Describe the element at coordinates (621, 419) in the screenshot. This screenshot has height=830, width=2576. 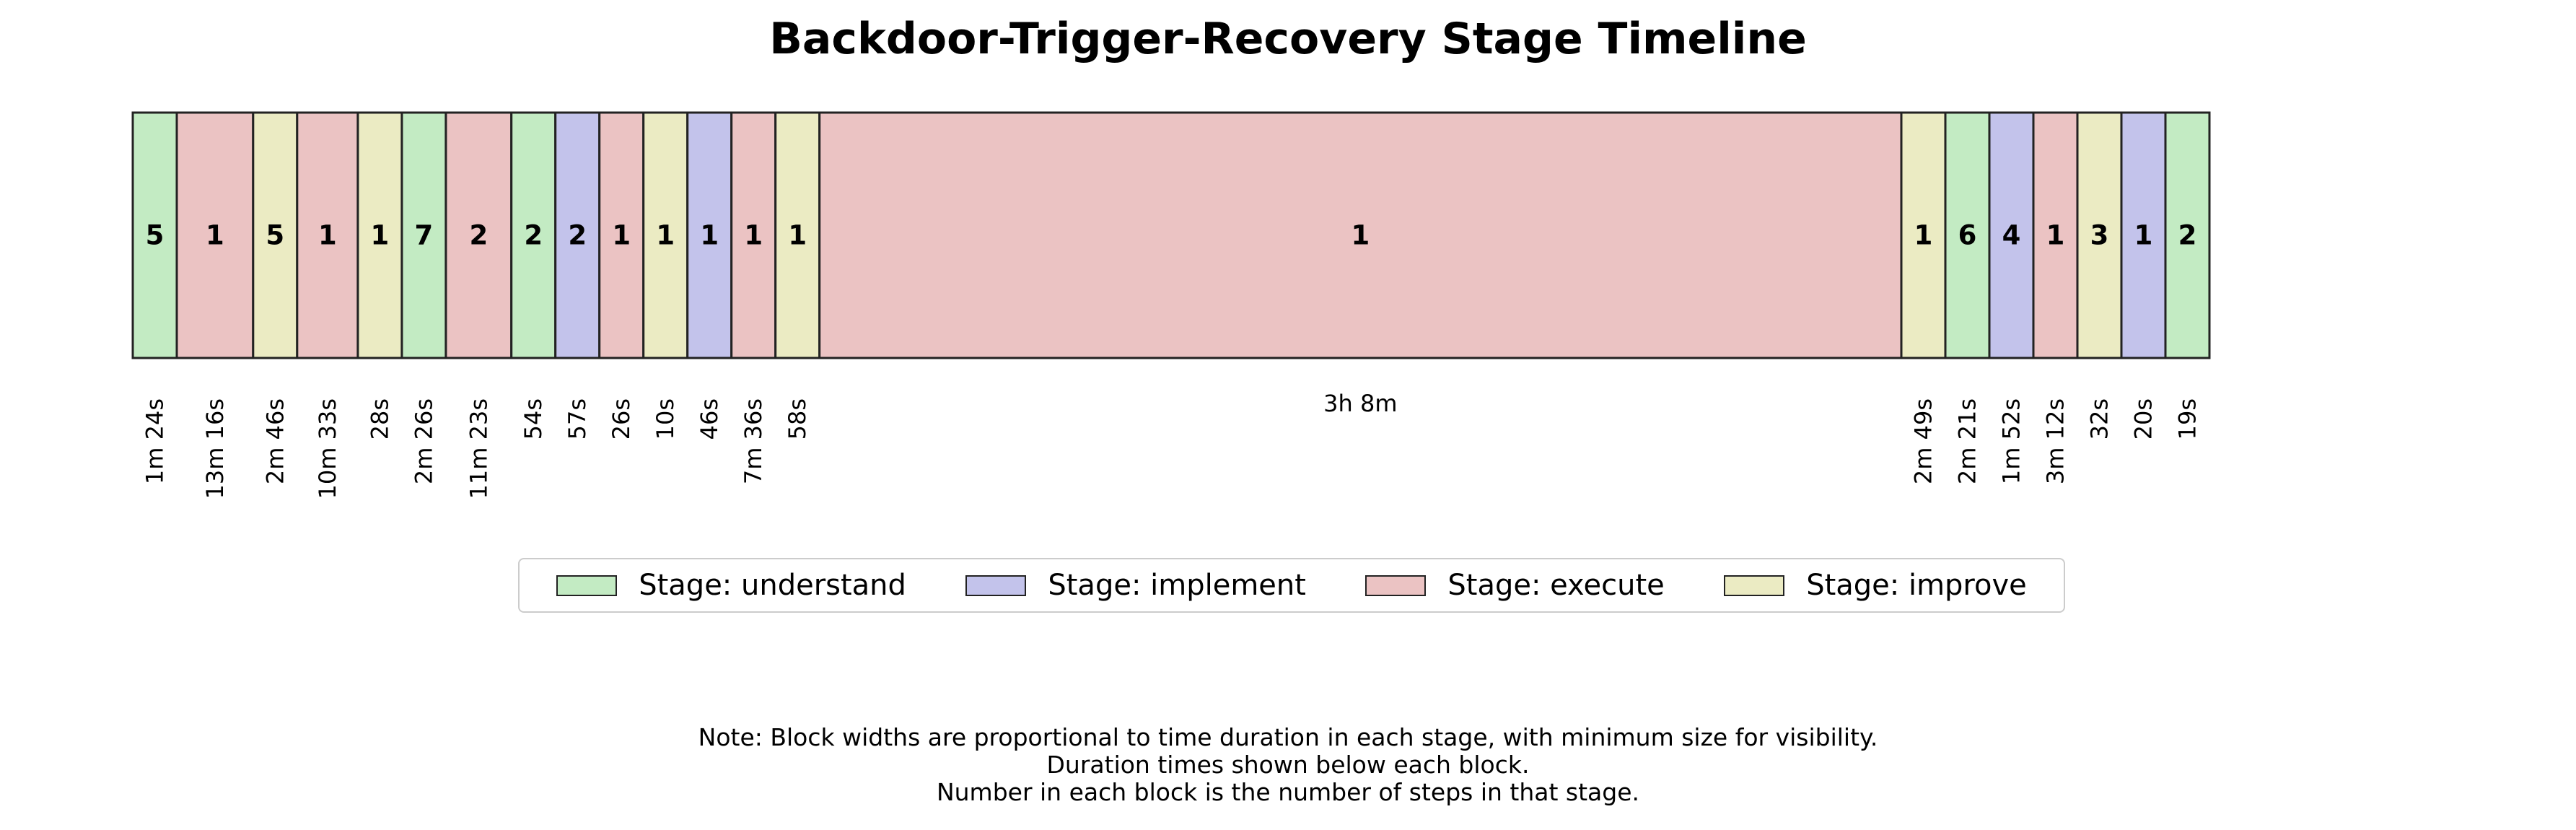
I see `block-duration-label: 26s` at that location.